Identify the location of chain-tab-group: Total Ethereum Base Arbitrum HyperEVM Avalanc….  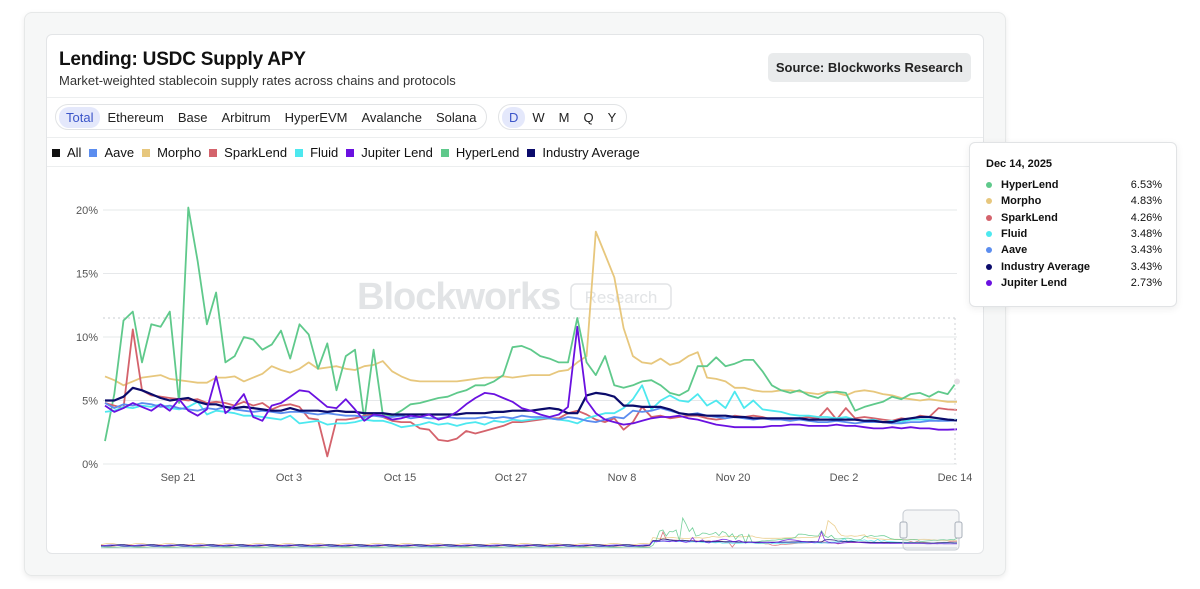
(271, 117).